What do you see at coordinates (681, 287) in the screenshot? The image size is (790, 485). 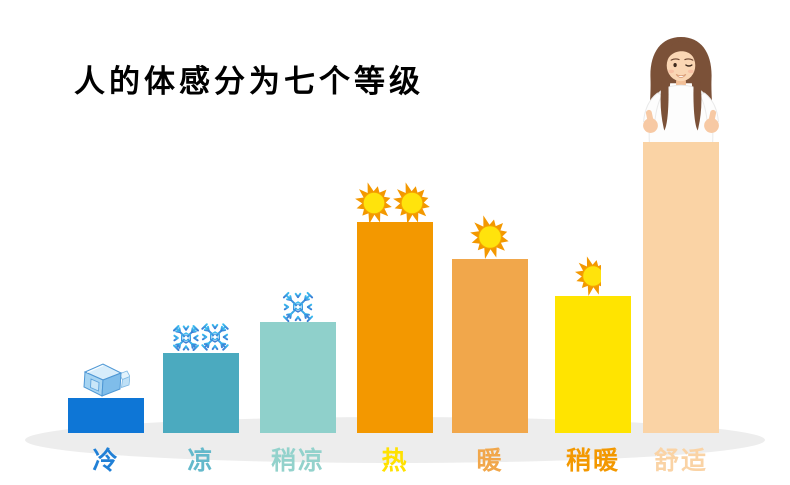 I see `bar-comfortable` at bounding box center [681, 287].